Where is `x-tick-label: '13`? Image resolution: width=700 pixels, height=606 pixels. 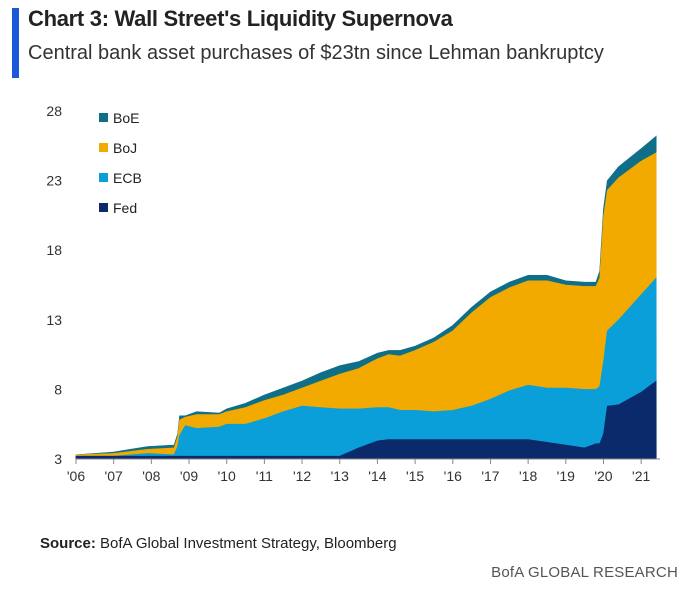 x-tick-label: '13 is located at coordinates (340, 476).